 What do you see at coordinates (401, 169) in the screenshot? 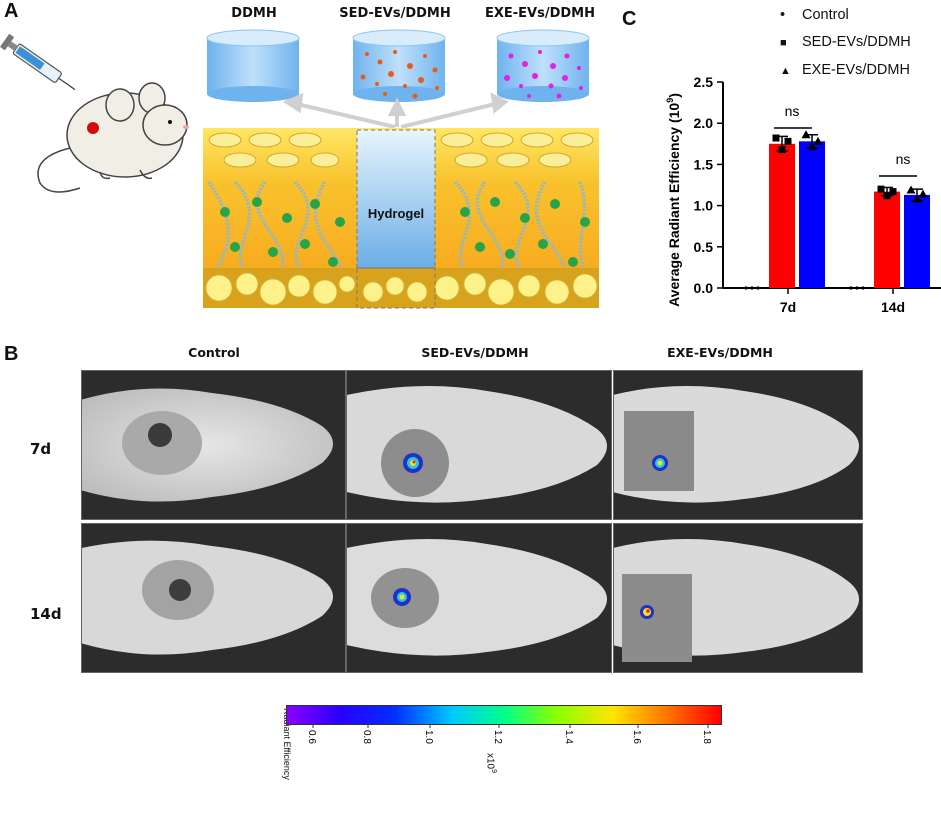
I see `hydrogel-schematic: Hydrogel` at bounding box center [401, 169].